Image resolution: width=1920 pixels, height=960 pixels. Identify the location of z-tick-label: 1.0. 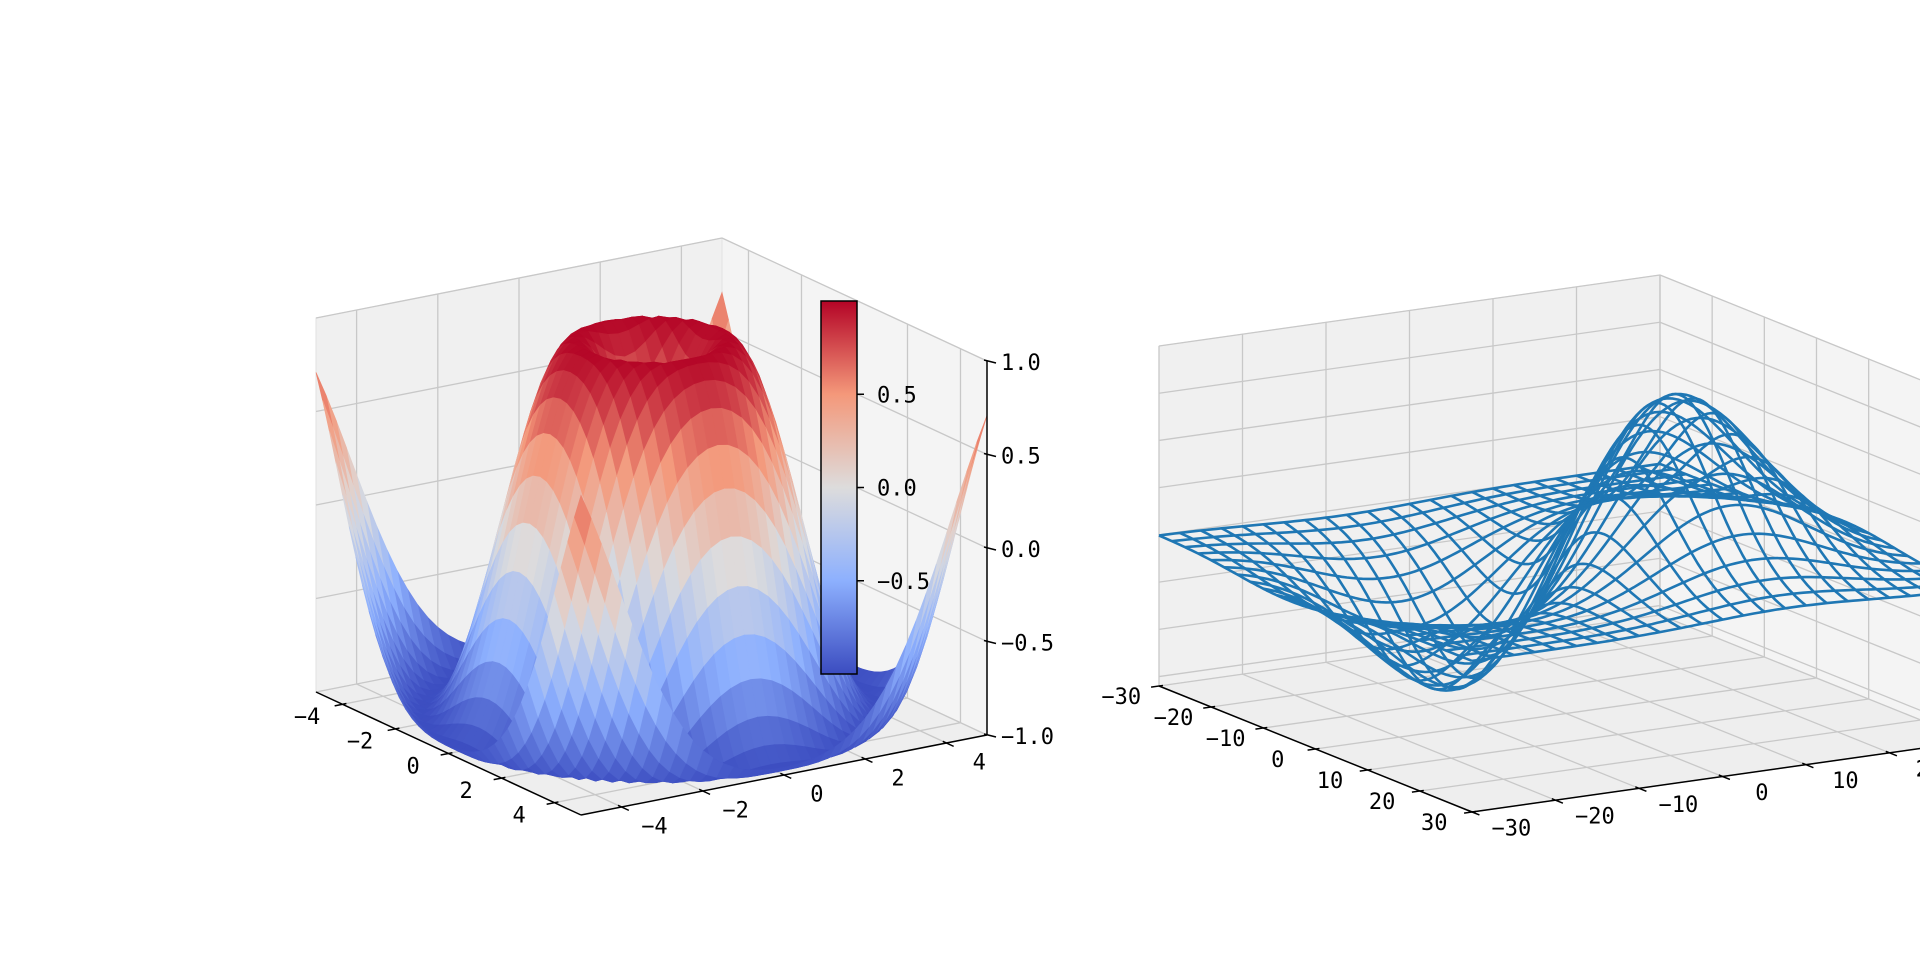
(1021, 363).